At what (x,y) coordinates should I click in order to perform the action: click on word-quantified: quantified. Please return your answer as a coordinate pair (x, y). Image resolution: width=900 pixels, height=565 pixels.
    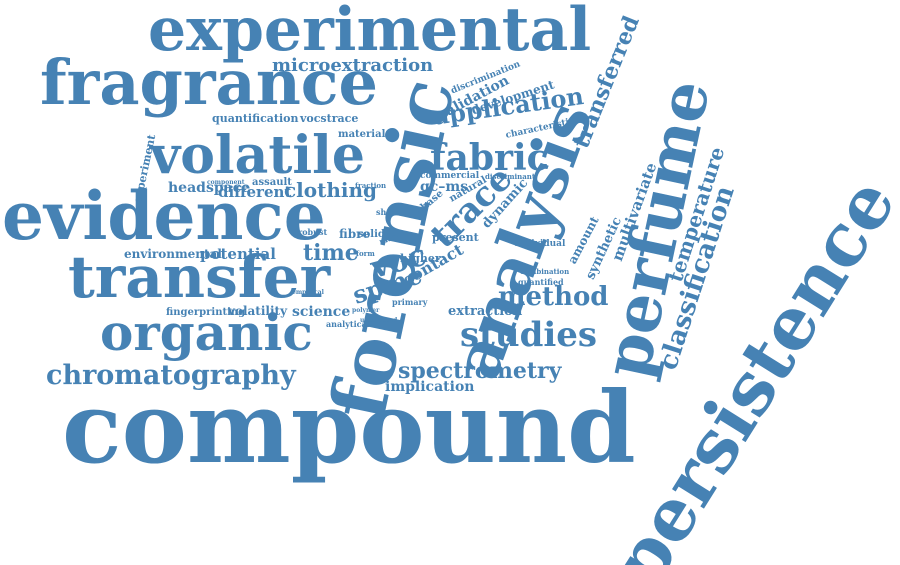
    Looking at the image, I should click on (541, 282).